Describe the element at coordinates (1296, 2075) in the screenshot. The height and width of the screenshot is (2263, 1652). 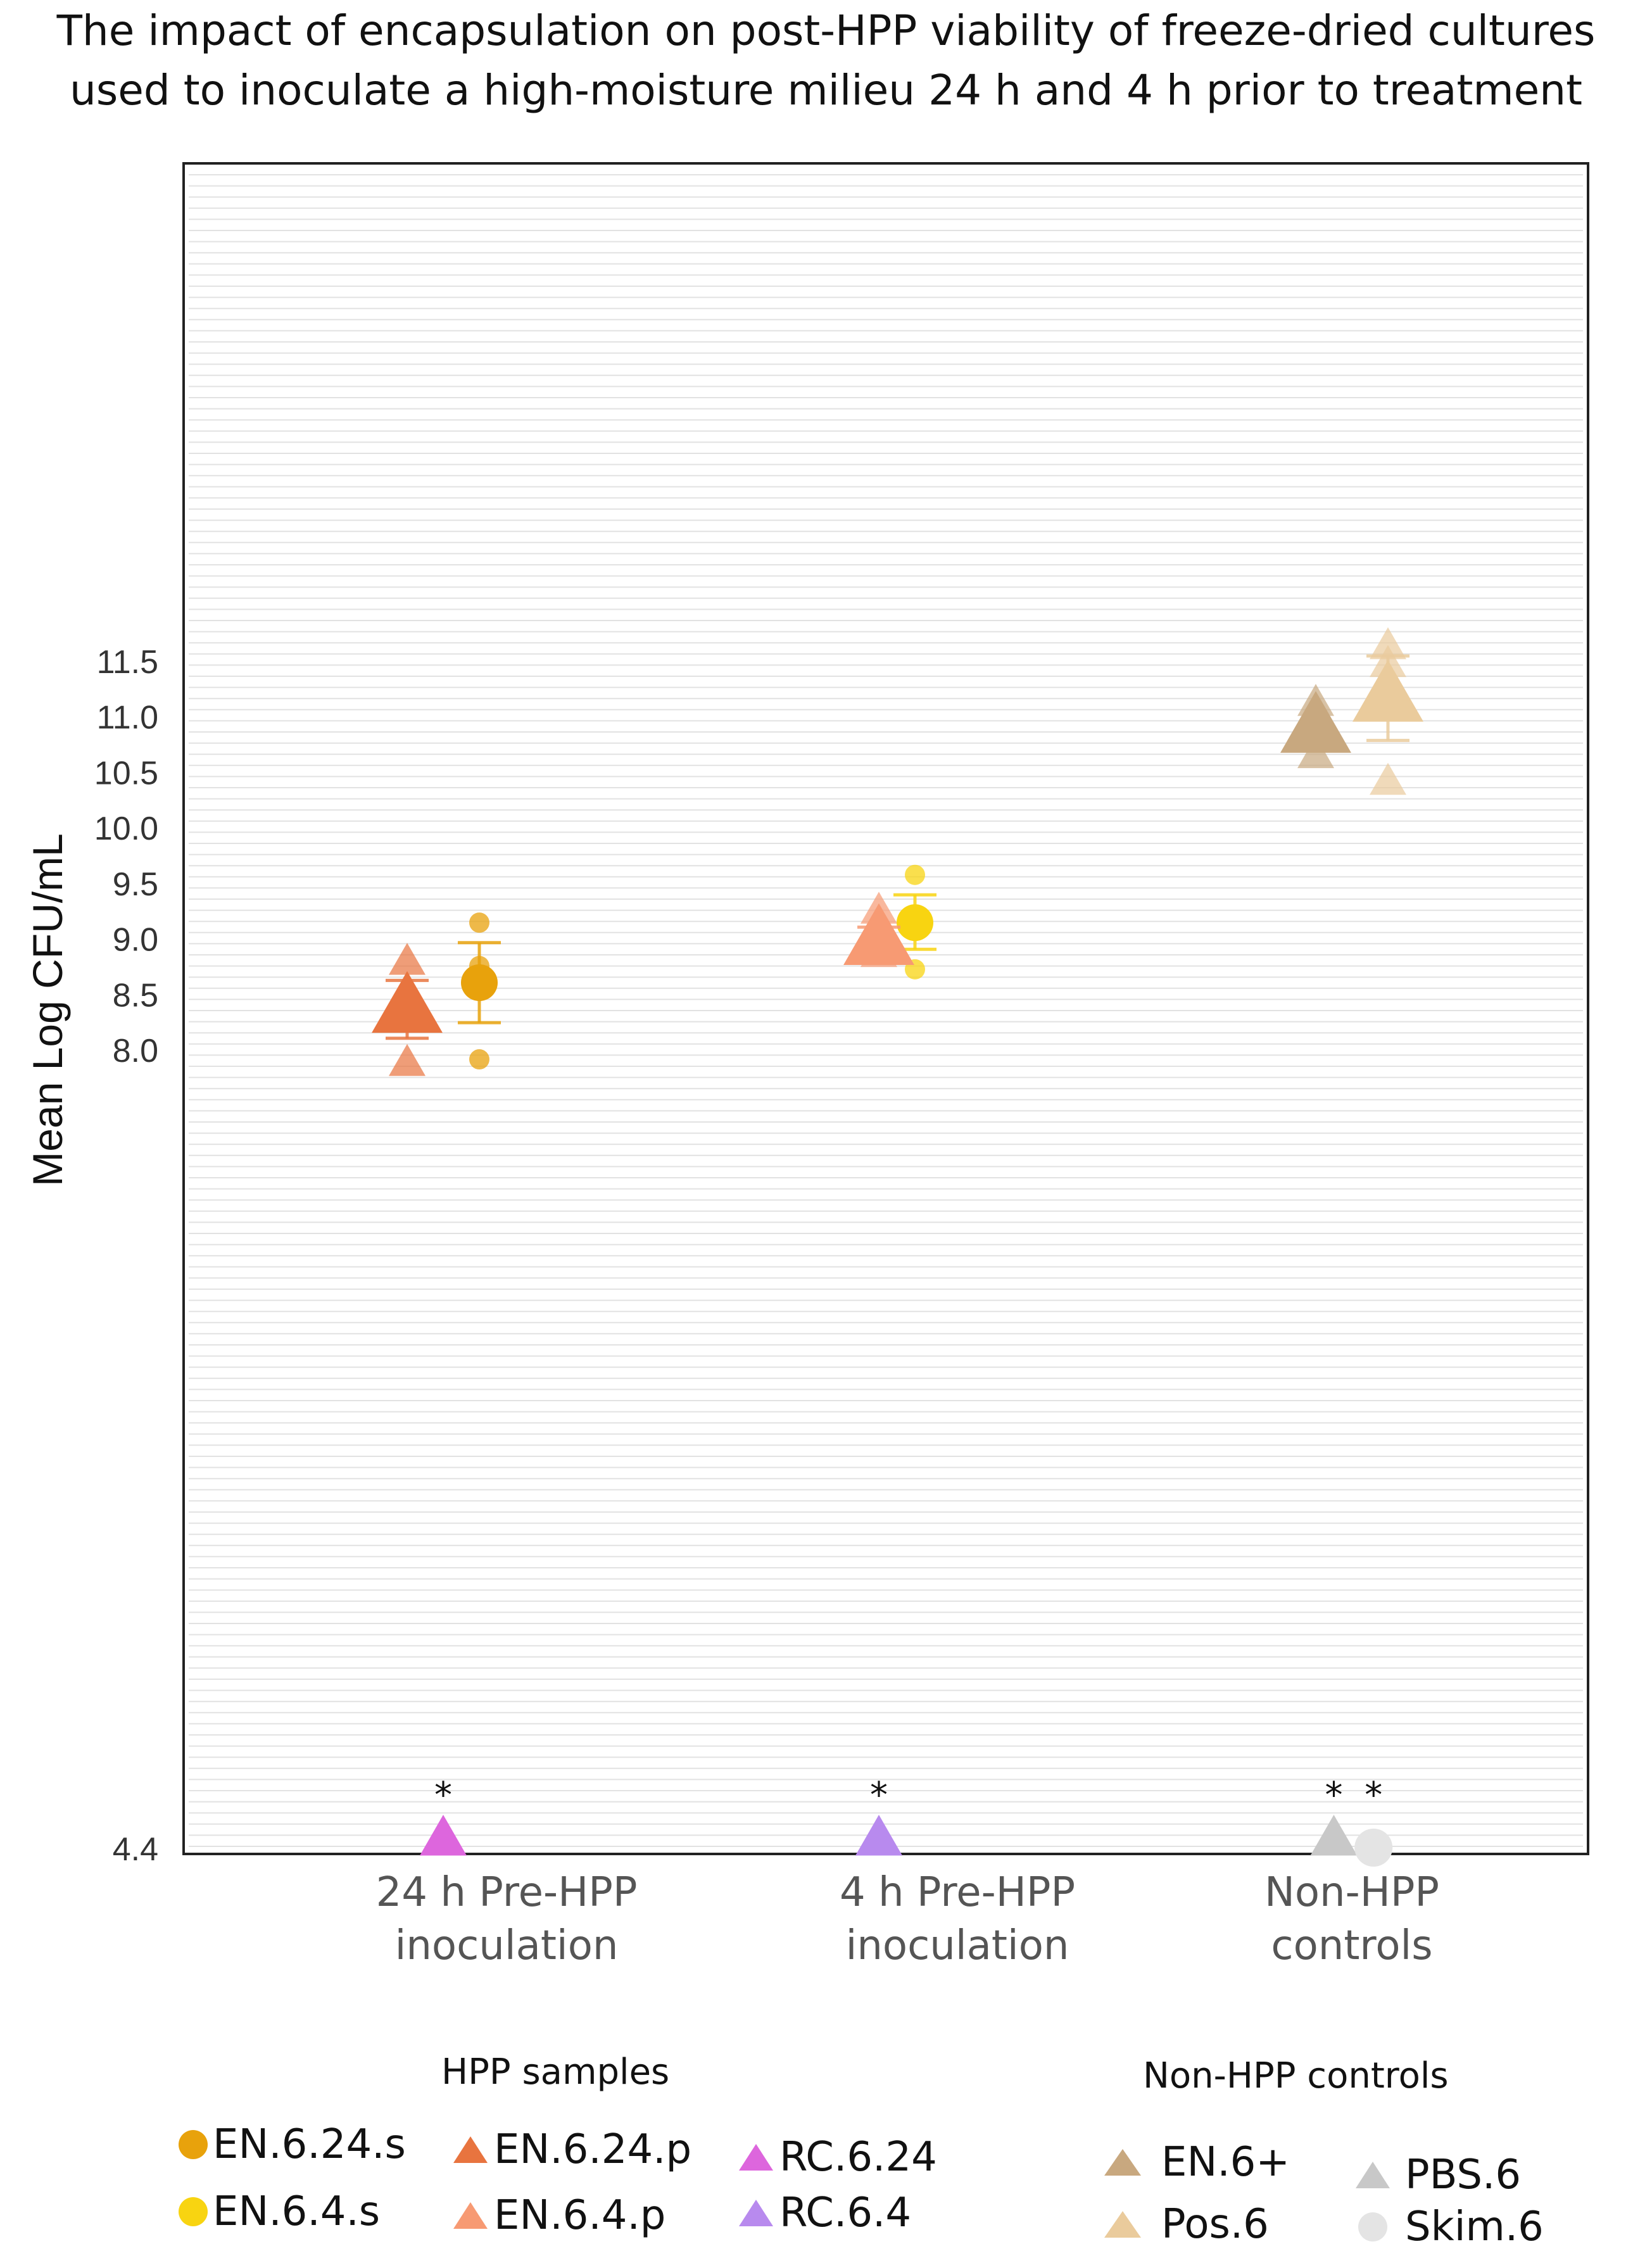
I see `legend-control-title: Non-HPP controls` at that location.